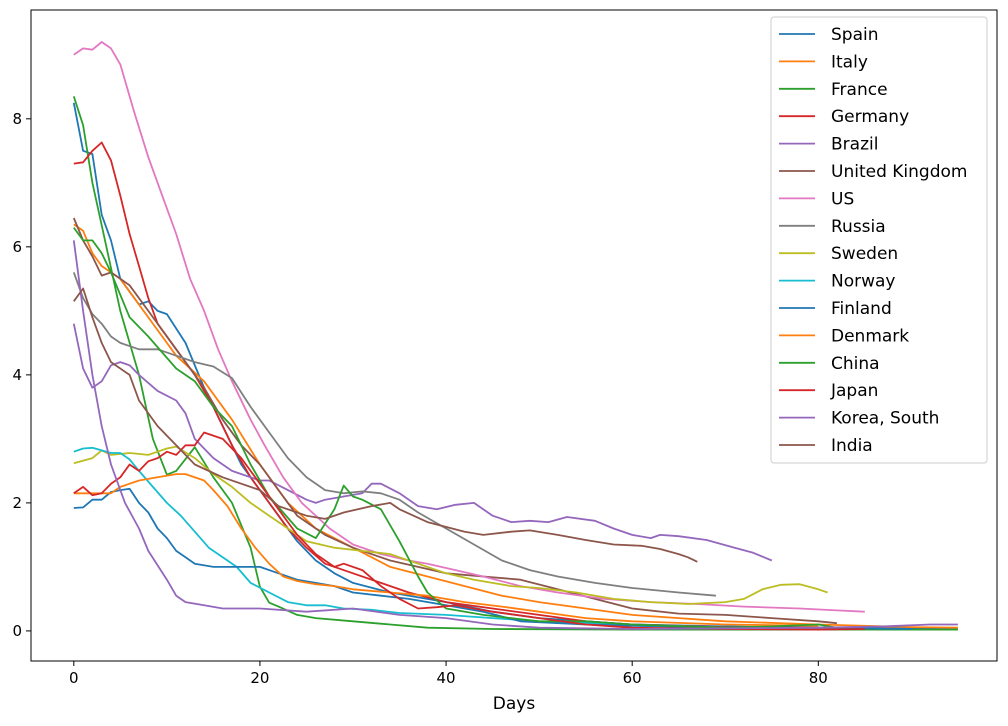 The image size is (1008, 726). I want to click on legend-label: Japan, so click(854, 391).